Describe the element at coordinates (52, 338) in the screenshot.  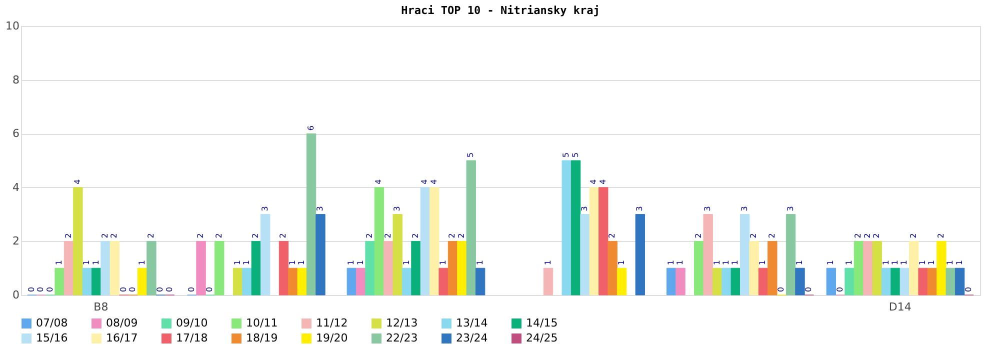
I see `legend-label: 15/16` at that location.